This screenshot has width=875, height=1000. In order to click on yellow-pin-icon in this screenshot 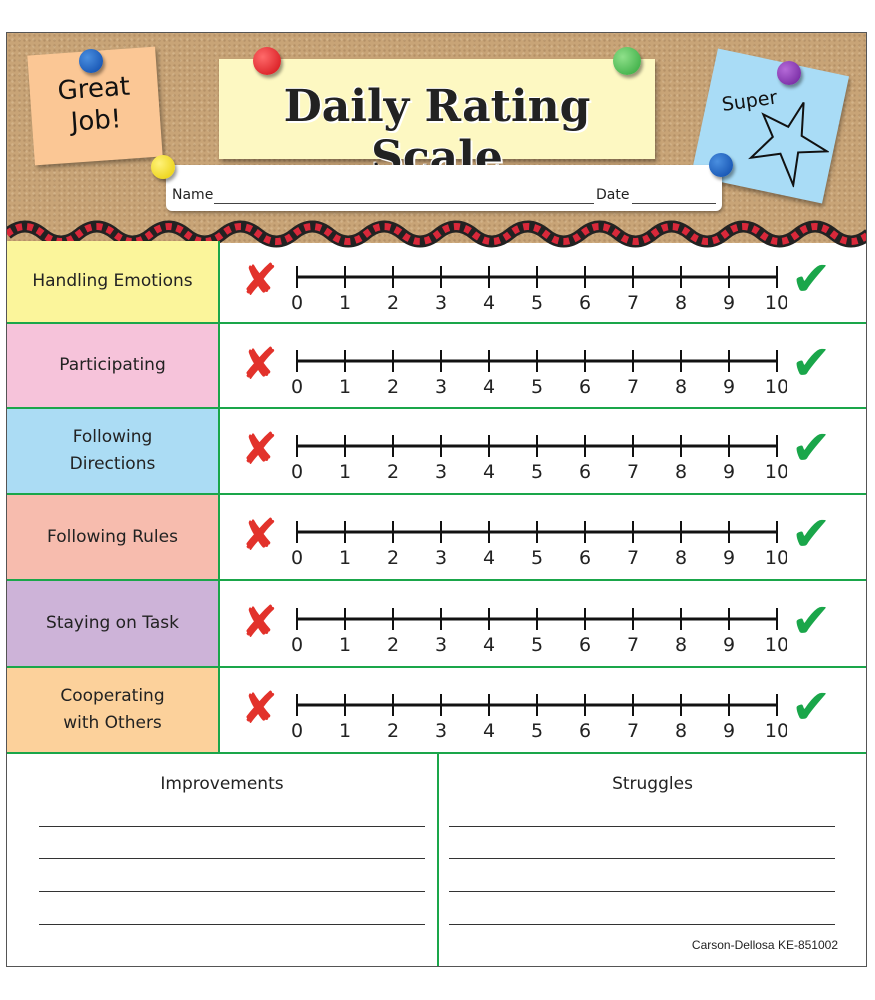, I will do `click(163, 167)`.